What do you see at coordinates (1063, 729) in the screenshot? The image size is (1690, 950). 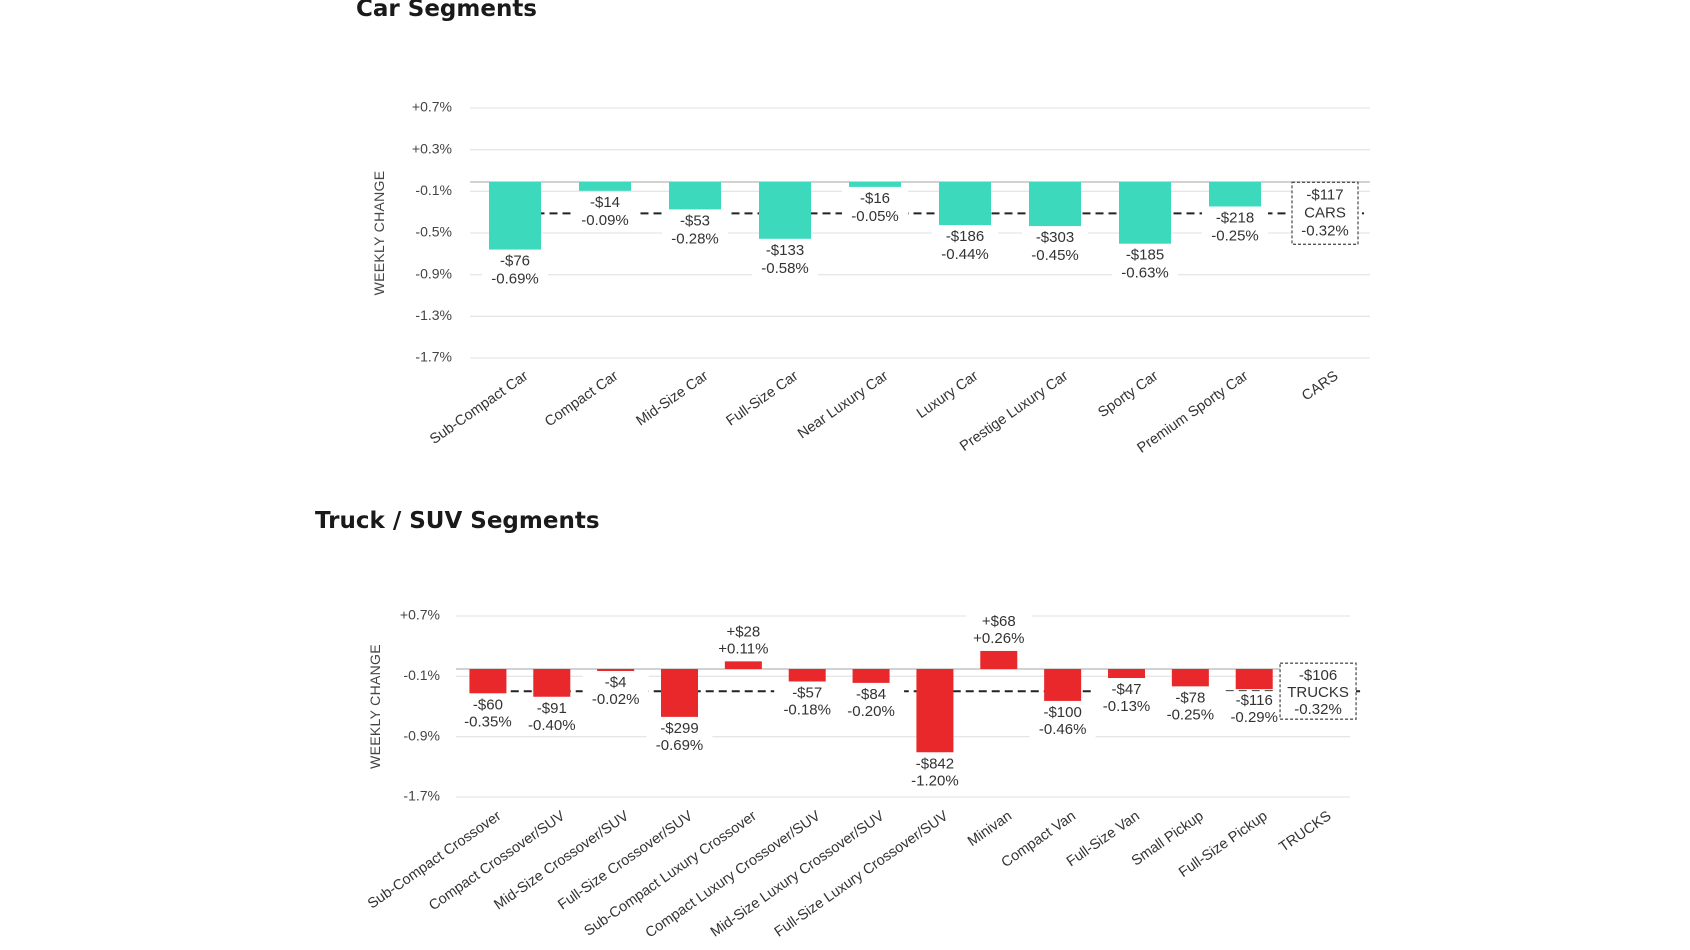 I see `data-label-percent: -0.46%` at bounding box center [1063, 729].